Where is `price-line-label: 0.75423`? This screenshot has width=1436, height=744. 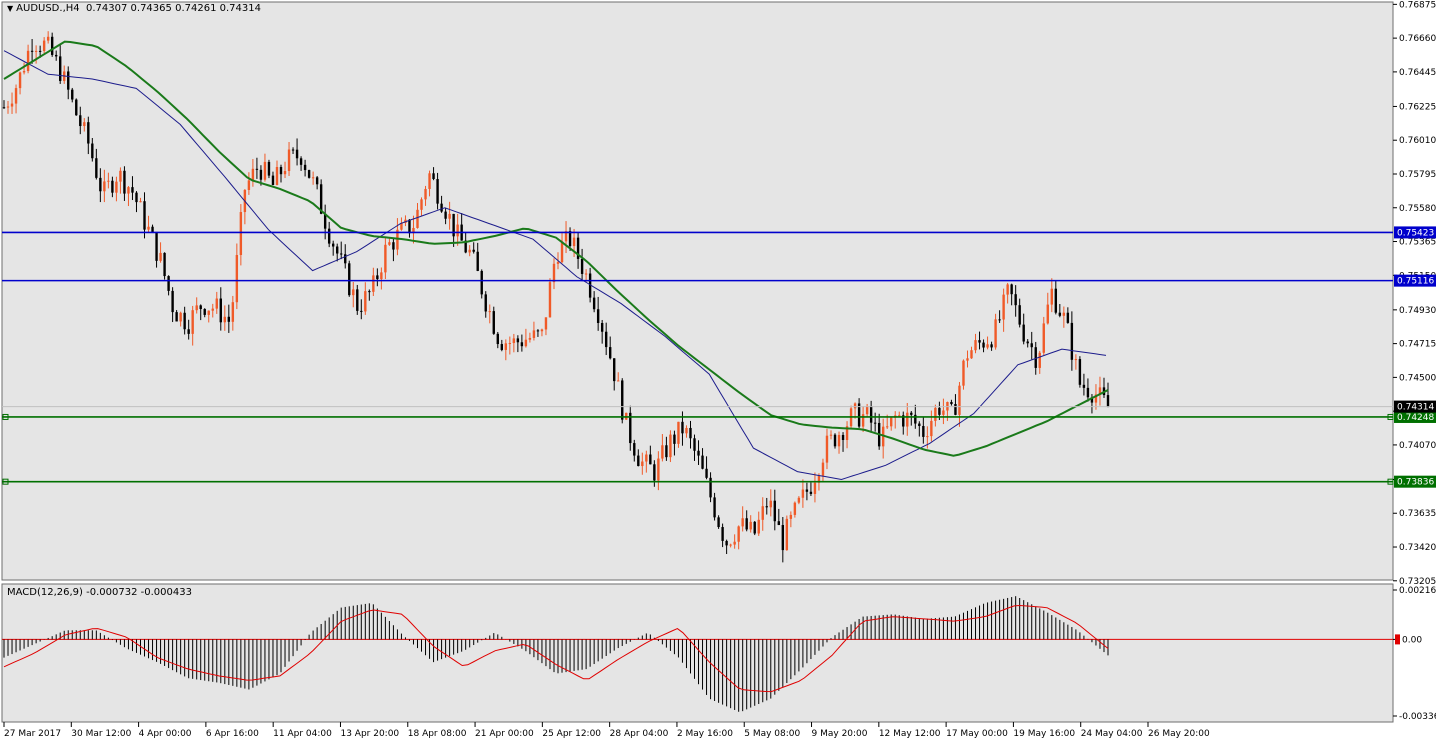 price-line-label: 0.75423 is located at coordinates (1415, 233).